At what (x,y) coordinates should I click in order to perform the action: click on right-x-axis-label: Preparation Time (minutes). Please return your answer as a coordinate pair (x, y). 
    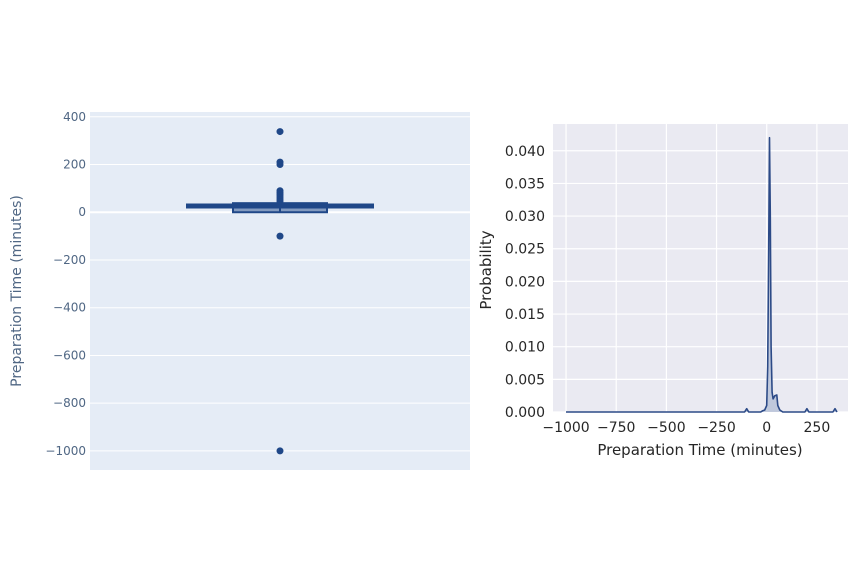
    Looking at the image, I should click on (699, 450).